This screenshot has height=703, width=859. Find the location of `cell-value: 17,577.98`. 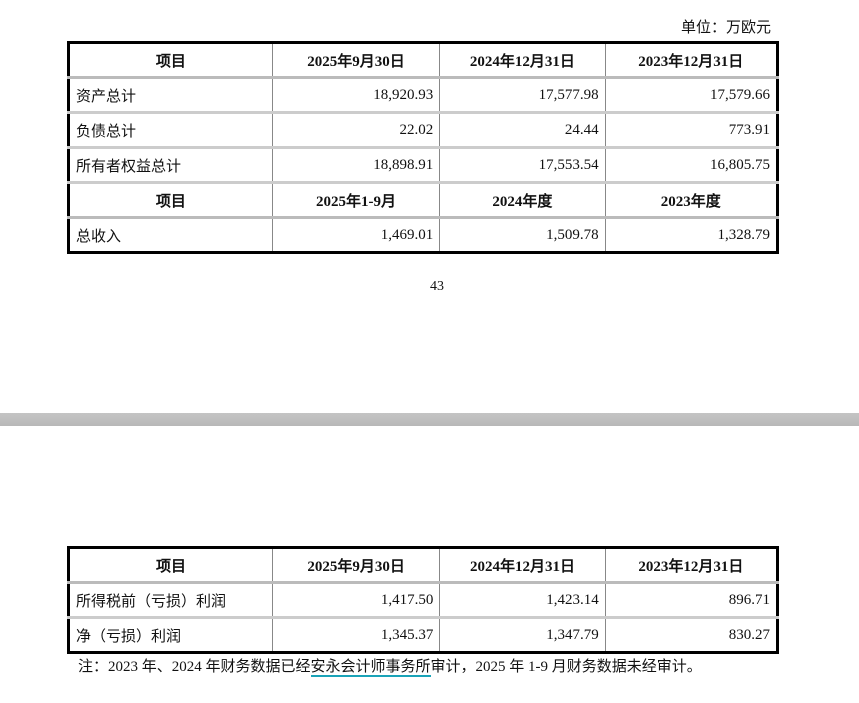

cell-value: 17,577.98 is located at coordinates (522, 95).